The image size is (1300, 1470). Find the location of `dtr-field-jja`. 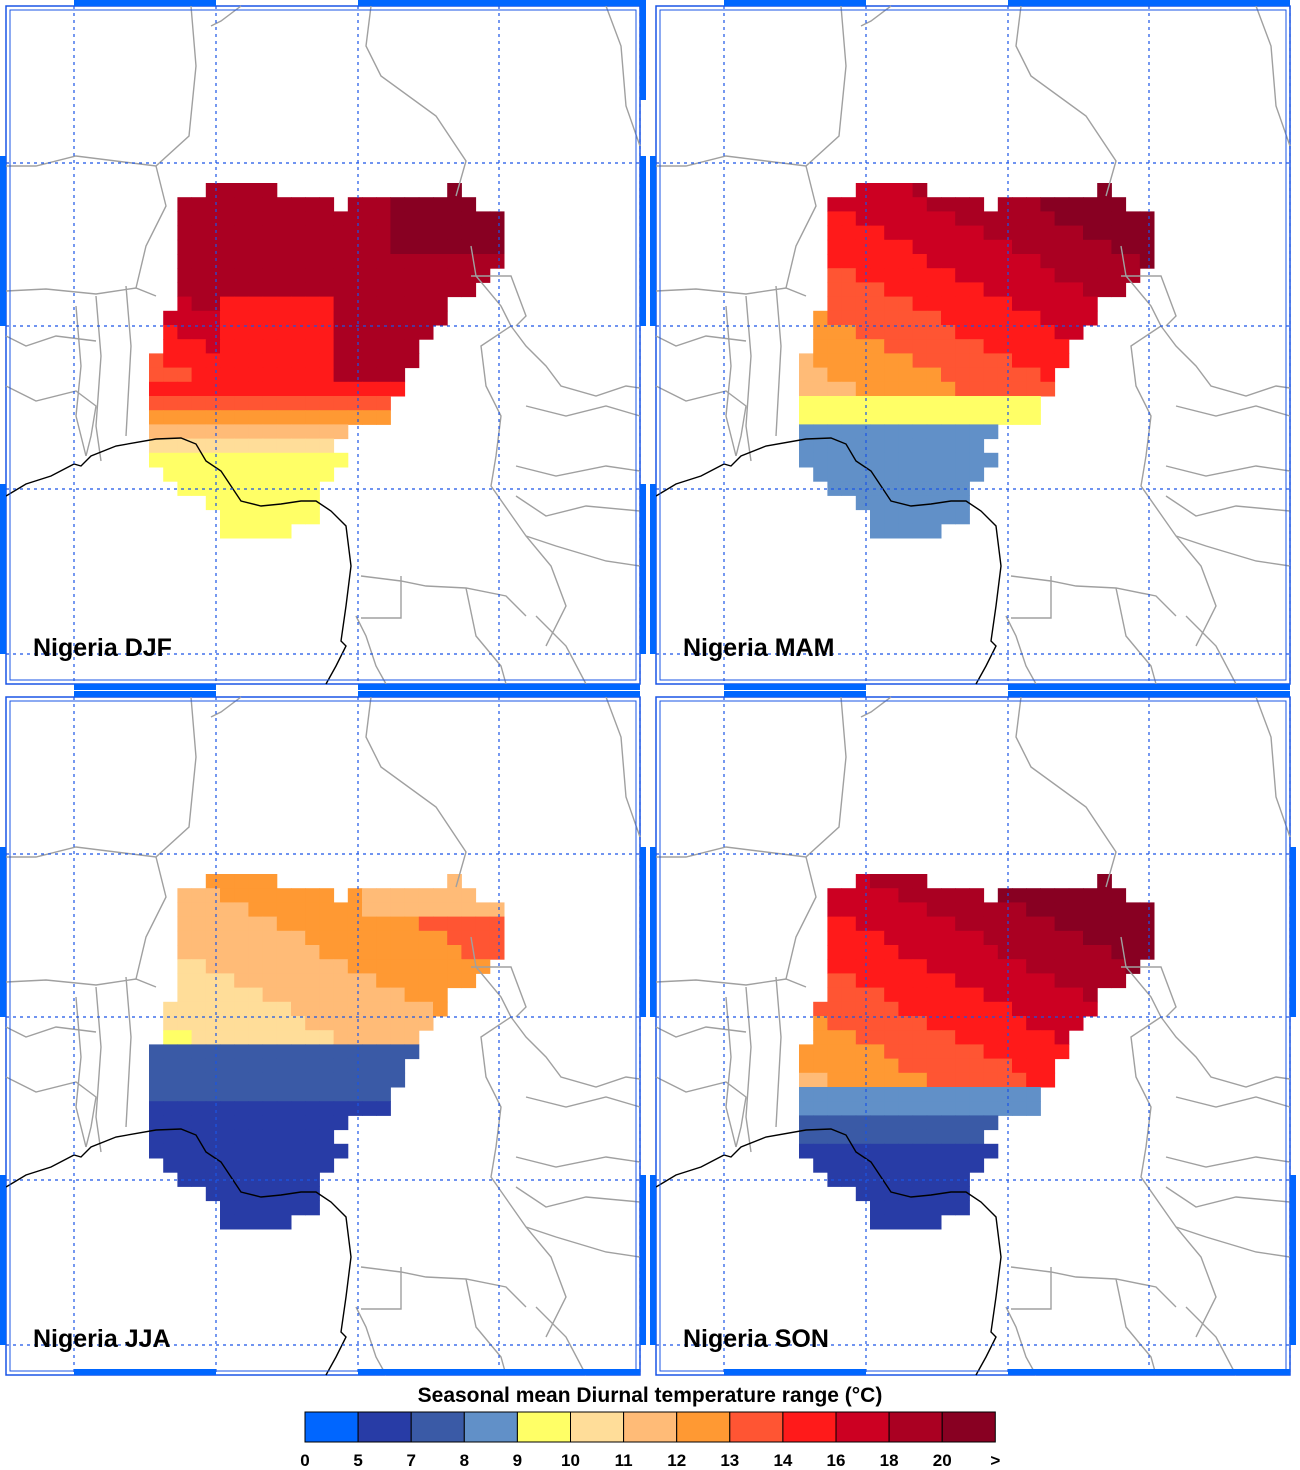

dtr-field-jja is located at coordinates (327, 1052).